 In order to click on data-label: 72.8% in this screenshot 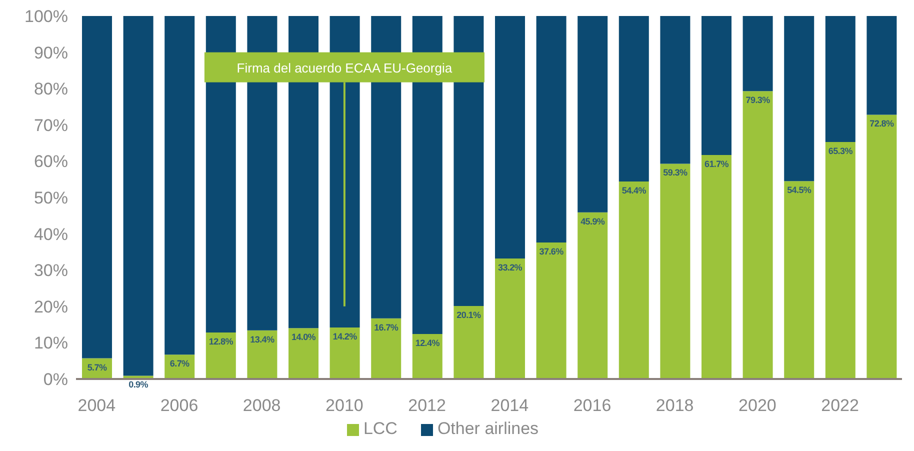, I will do `click(882, 123)`.